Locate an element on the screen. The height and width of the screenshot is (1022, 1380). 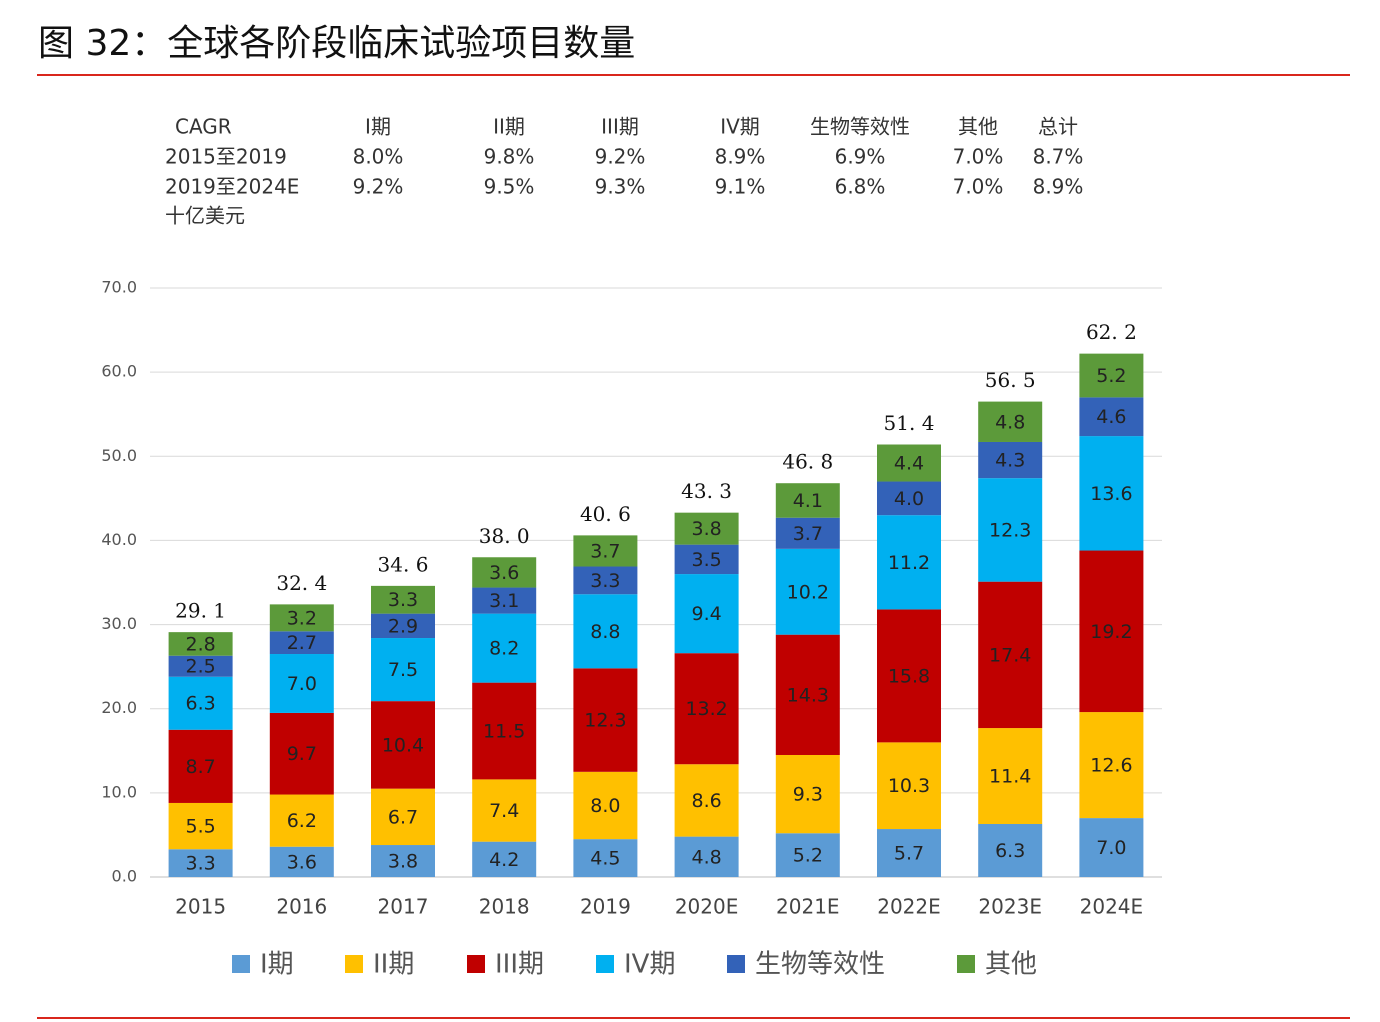
table-cell: 8.7% is located at coordinates (1058, 157).